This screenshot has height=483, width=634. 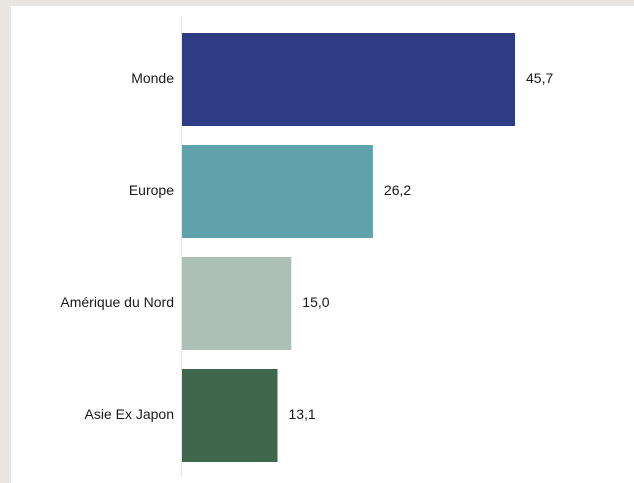 What do you see at coordinates (397, 190) in the screenshot?
I see `value-label-2: 26,2` at bounding box center [397, 190].